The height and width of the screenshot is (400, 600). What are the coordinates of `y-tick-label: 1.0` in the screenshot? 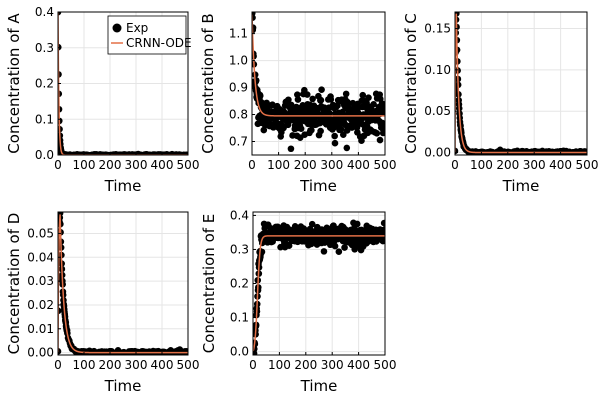 It's located at (238, 61).